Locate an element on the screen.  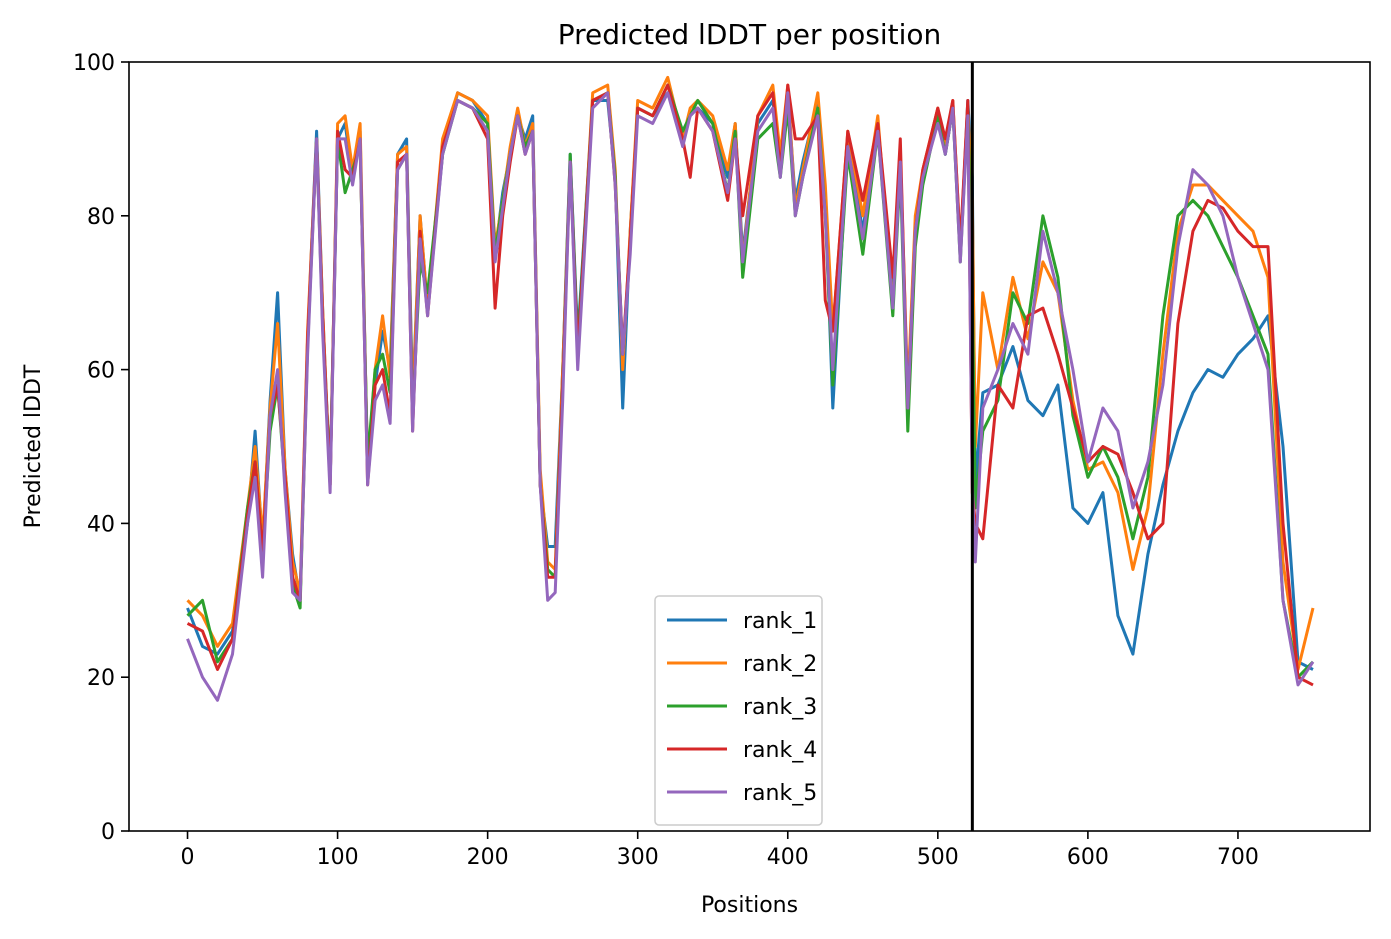
x-tick-label: 700 is located at coordinates (1238, 857).